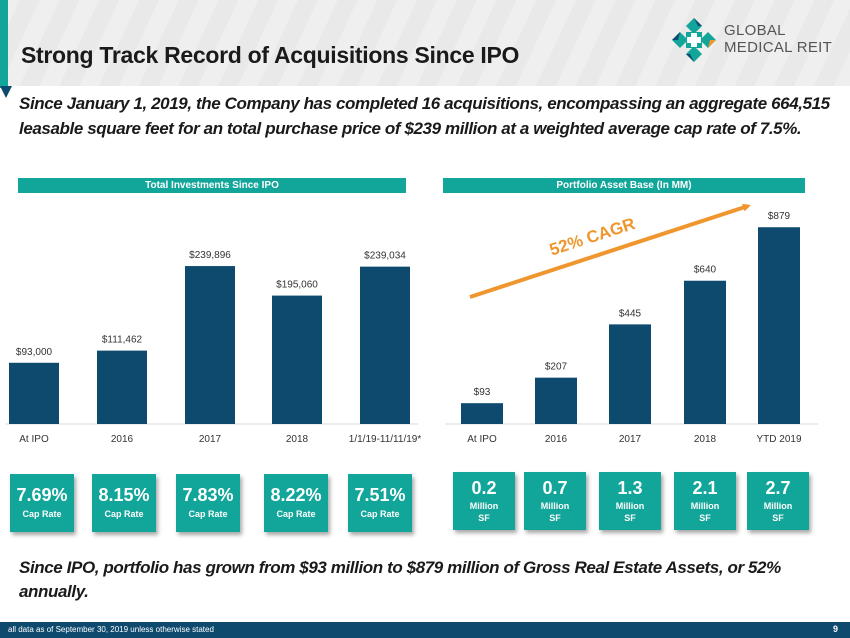 The width and height of the screenshot is (850, 638). Describe the element at coordinates (385, 439) in the screenshot. I see `x-tick-label: 1/1/19-11/11/19*` at that location.